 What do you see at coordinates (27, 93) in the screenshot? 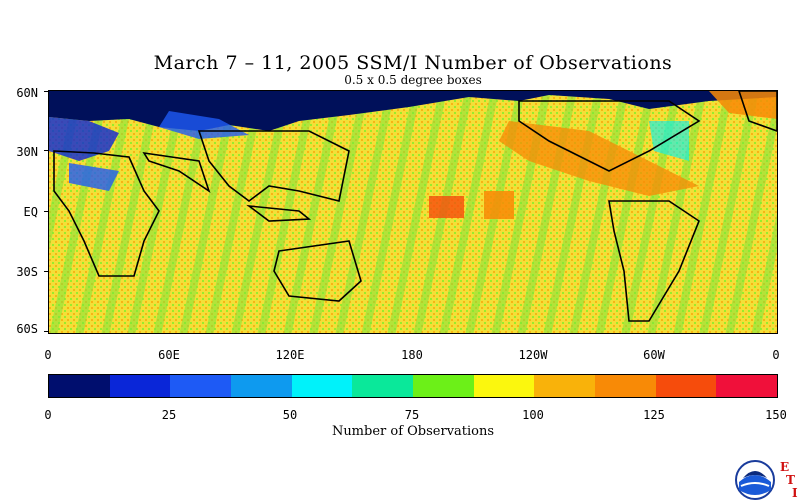
I see `lat-label-60n: 60N` at bounding box center [27, 93].